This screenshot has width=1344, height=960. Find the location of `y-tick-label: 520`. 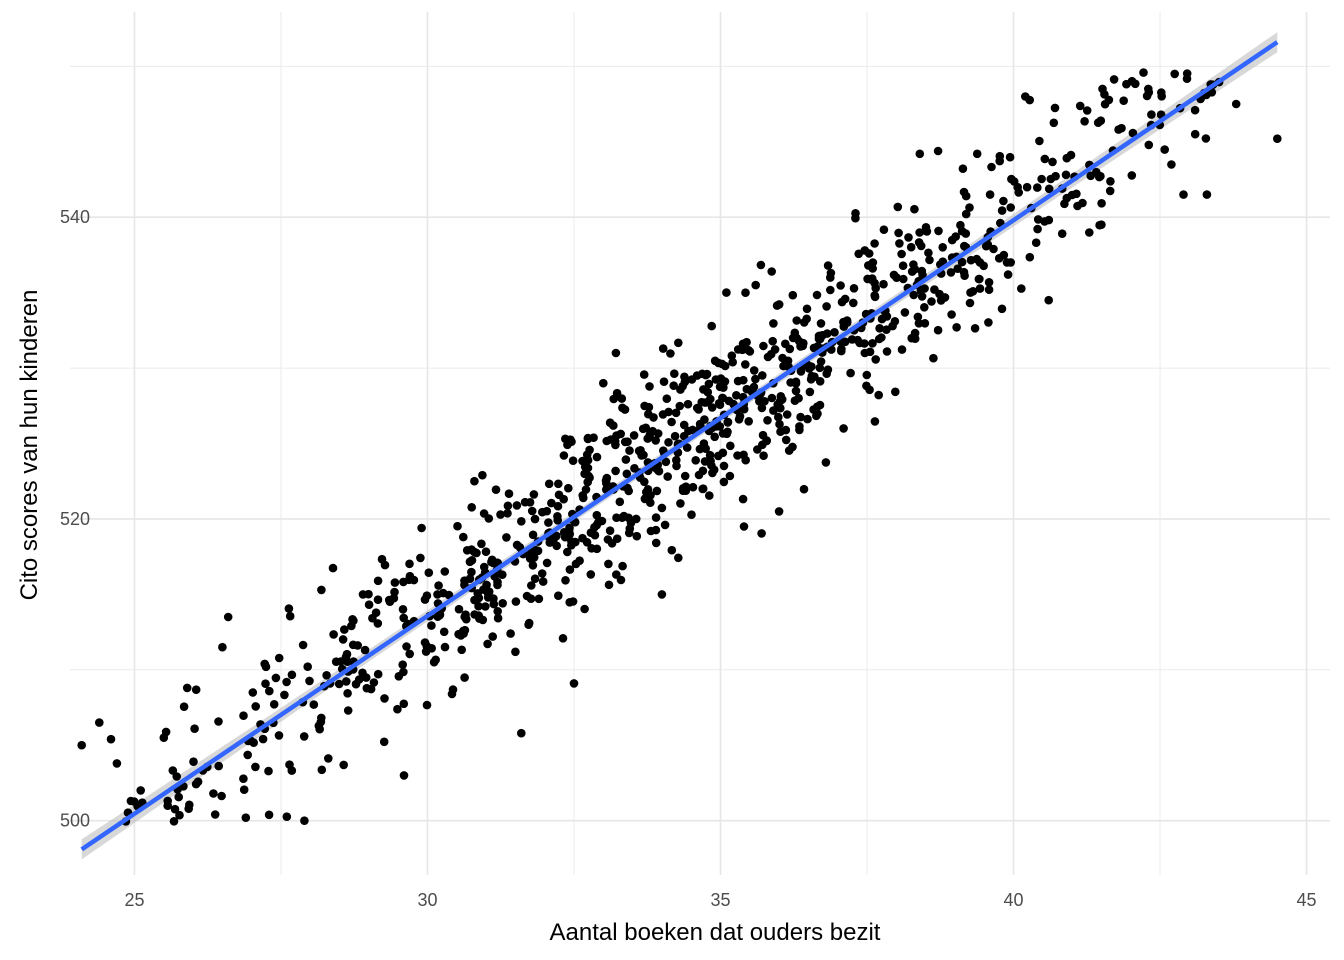

y-tick-label: 520 is located at coordinates (75, 519).